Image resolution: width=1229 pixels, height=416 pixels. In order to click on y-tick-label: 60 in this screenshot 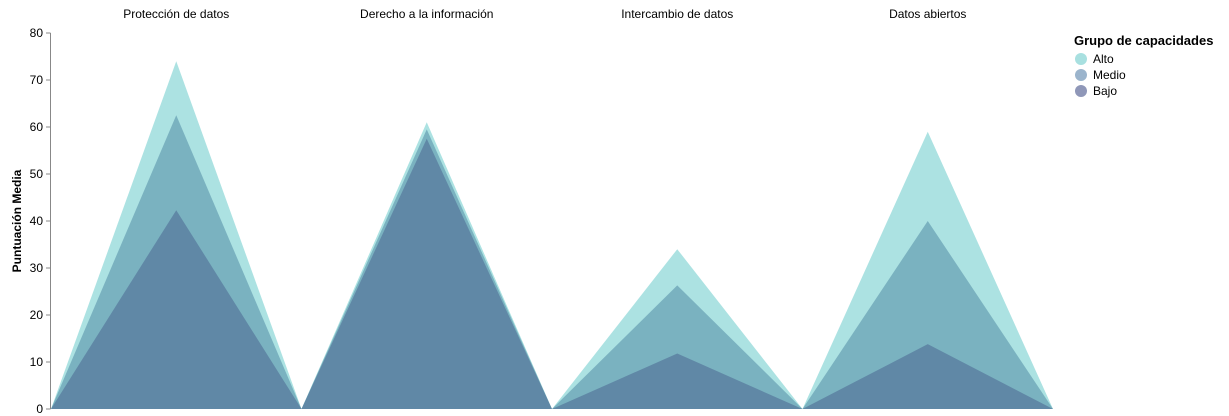, I will do `click(37, 127)`.